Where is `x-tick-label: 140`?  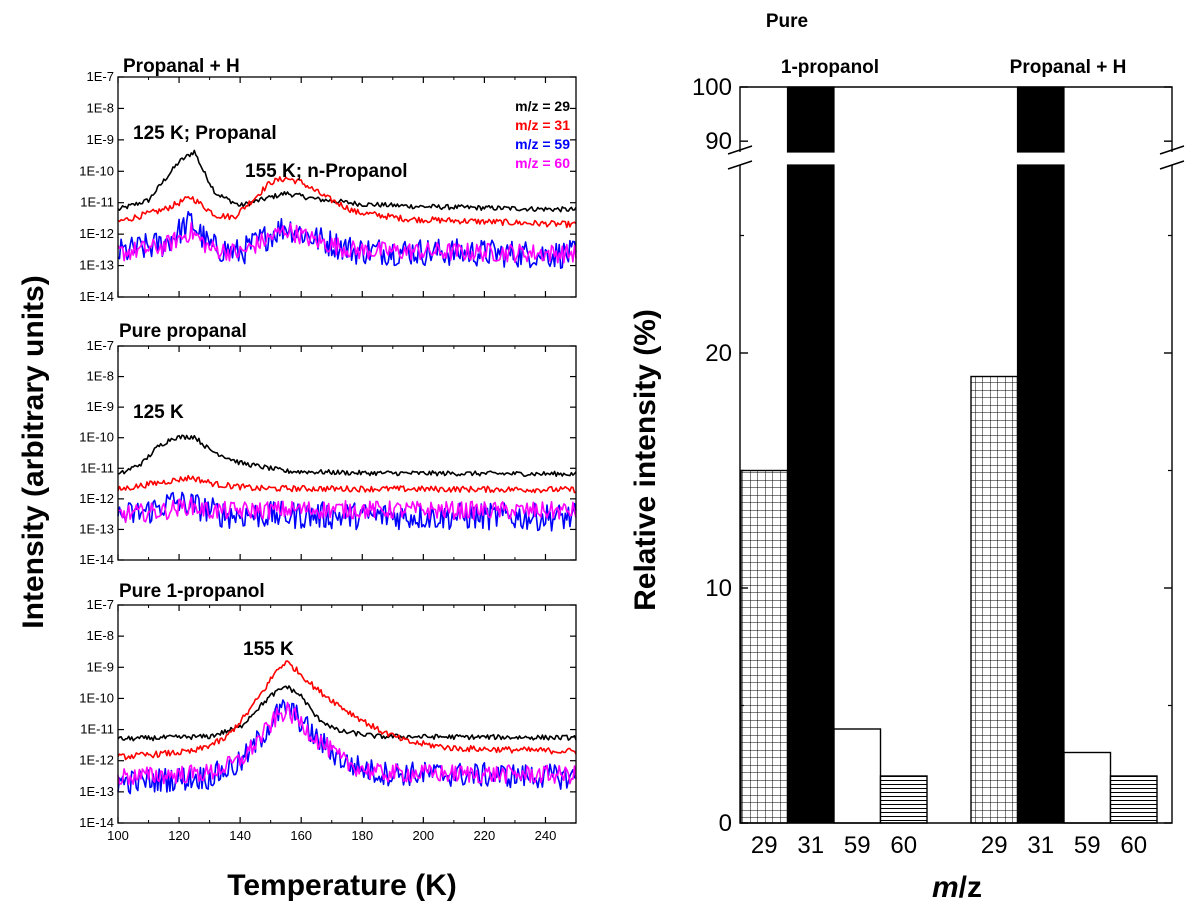 x-tick-label: 140 is located at coordinates (240, 835).